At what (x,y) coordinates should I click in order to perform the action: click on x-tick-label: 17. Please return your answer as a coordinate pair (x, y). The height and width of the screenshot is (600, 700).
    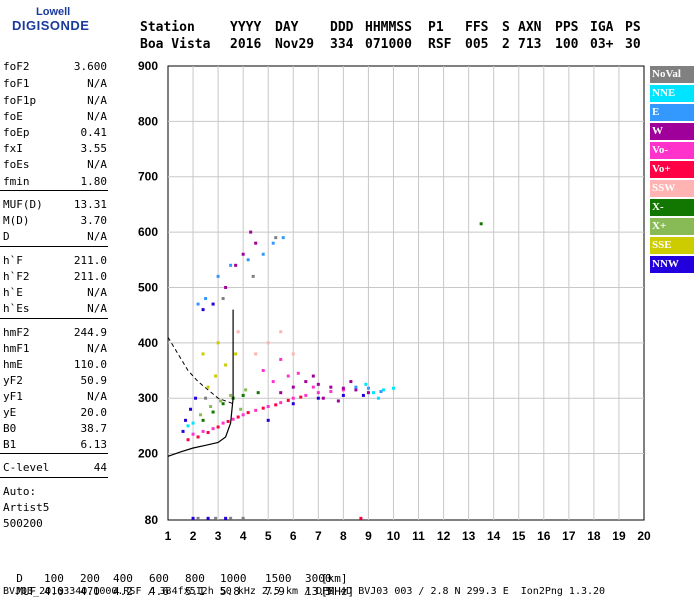
    Looking at the image, I should click on (569, 536).